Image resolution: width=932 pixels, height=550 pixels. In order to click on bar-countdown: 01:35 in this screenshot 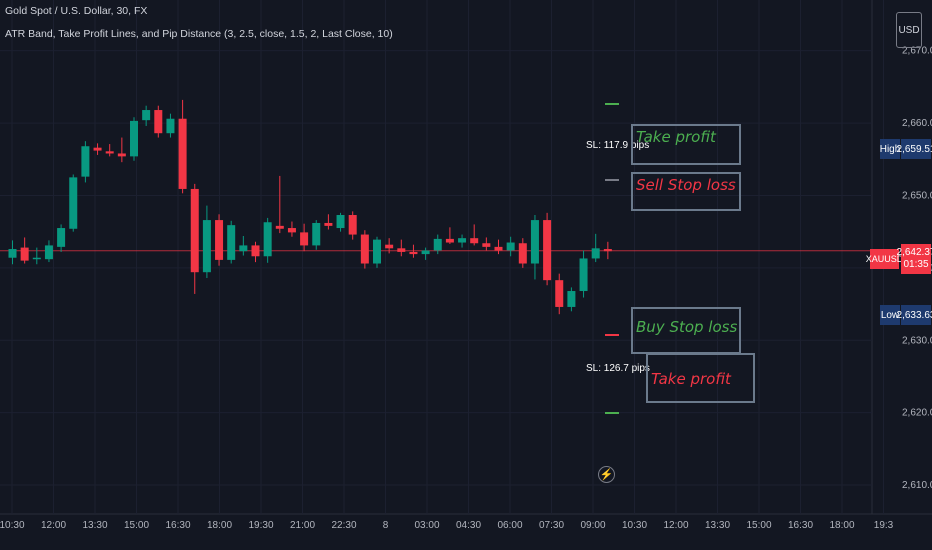, I will do `click(916, 264)`.